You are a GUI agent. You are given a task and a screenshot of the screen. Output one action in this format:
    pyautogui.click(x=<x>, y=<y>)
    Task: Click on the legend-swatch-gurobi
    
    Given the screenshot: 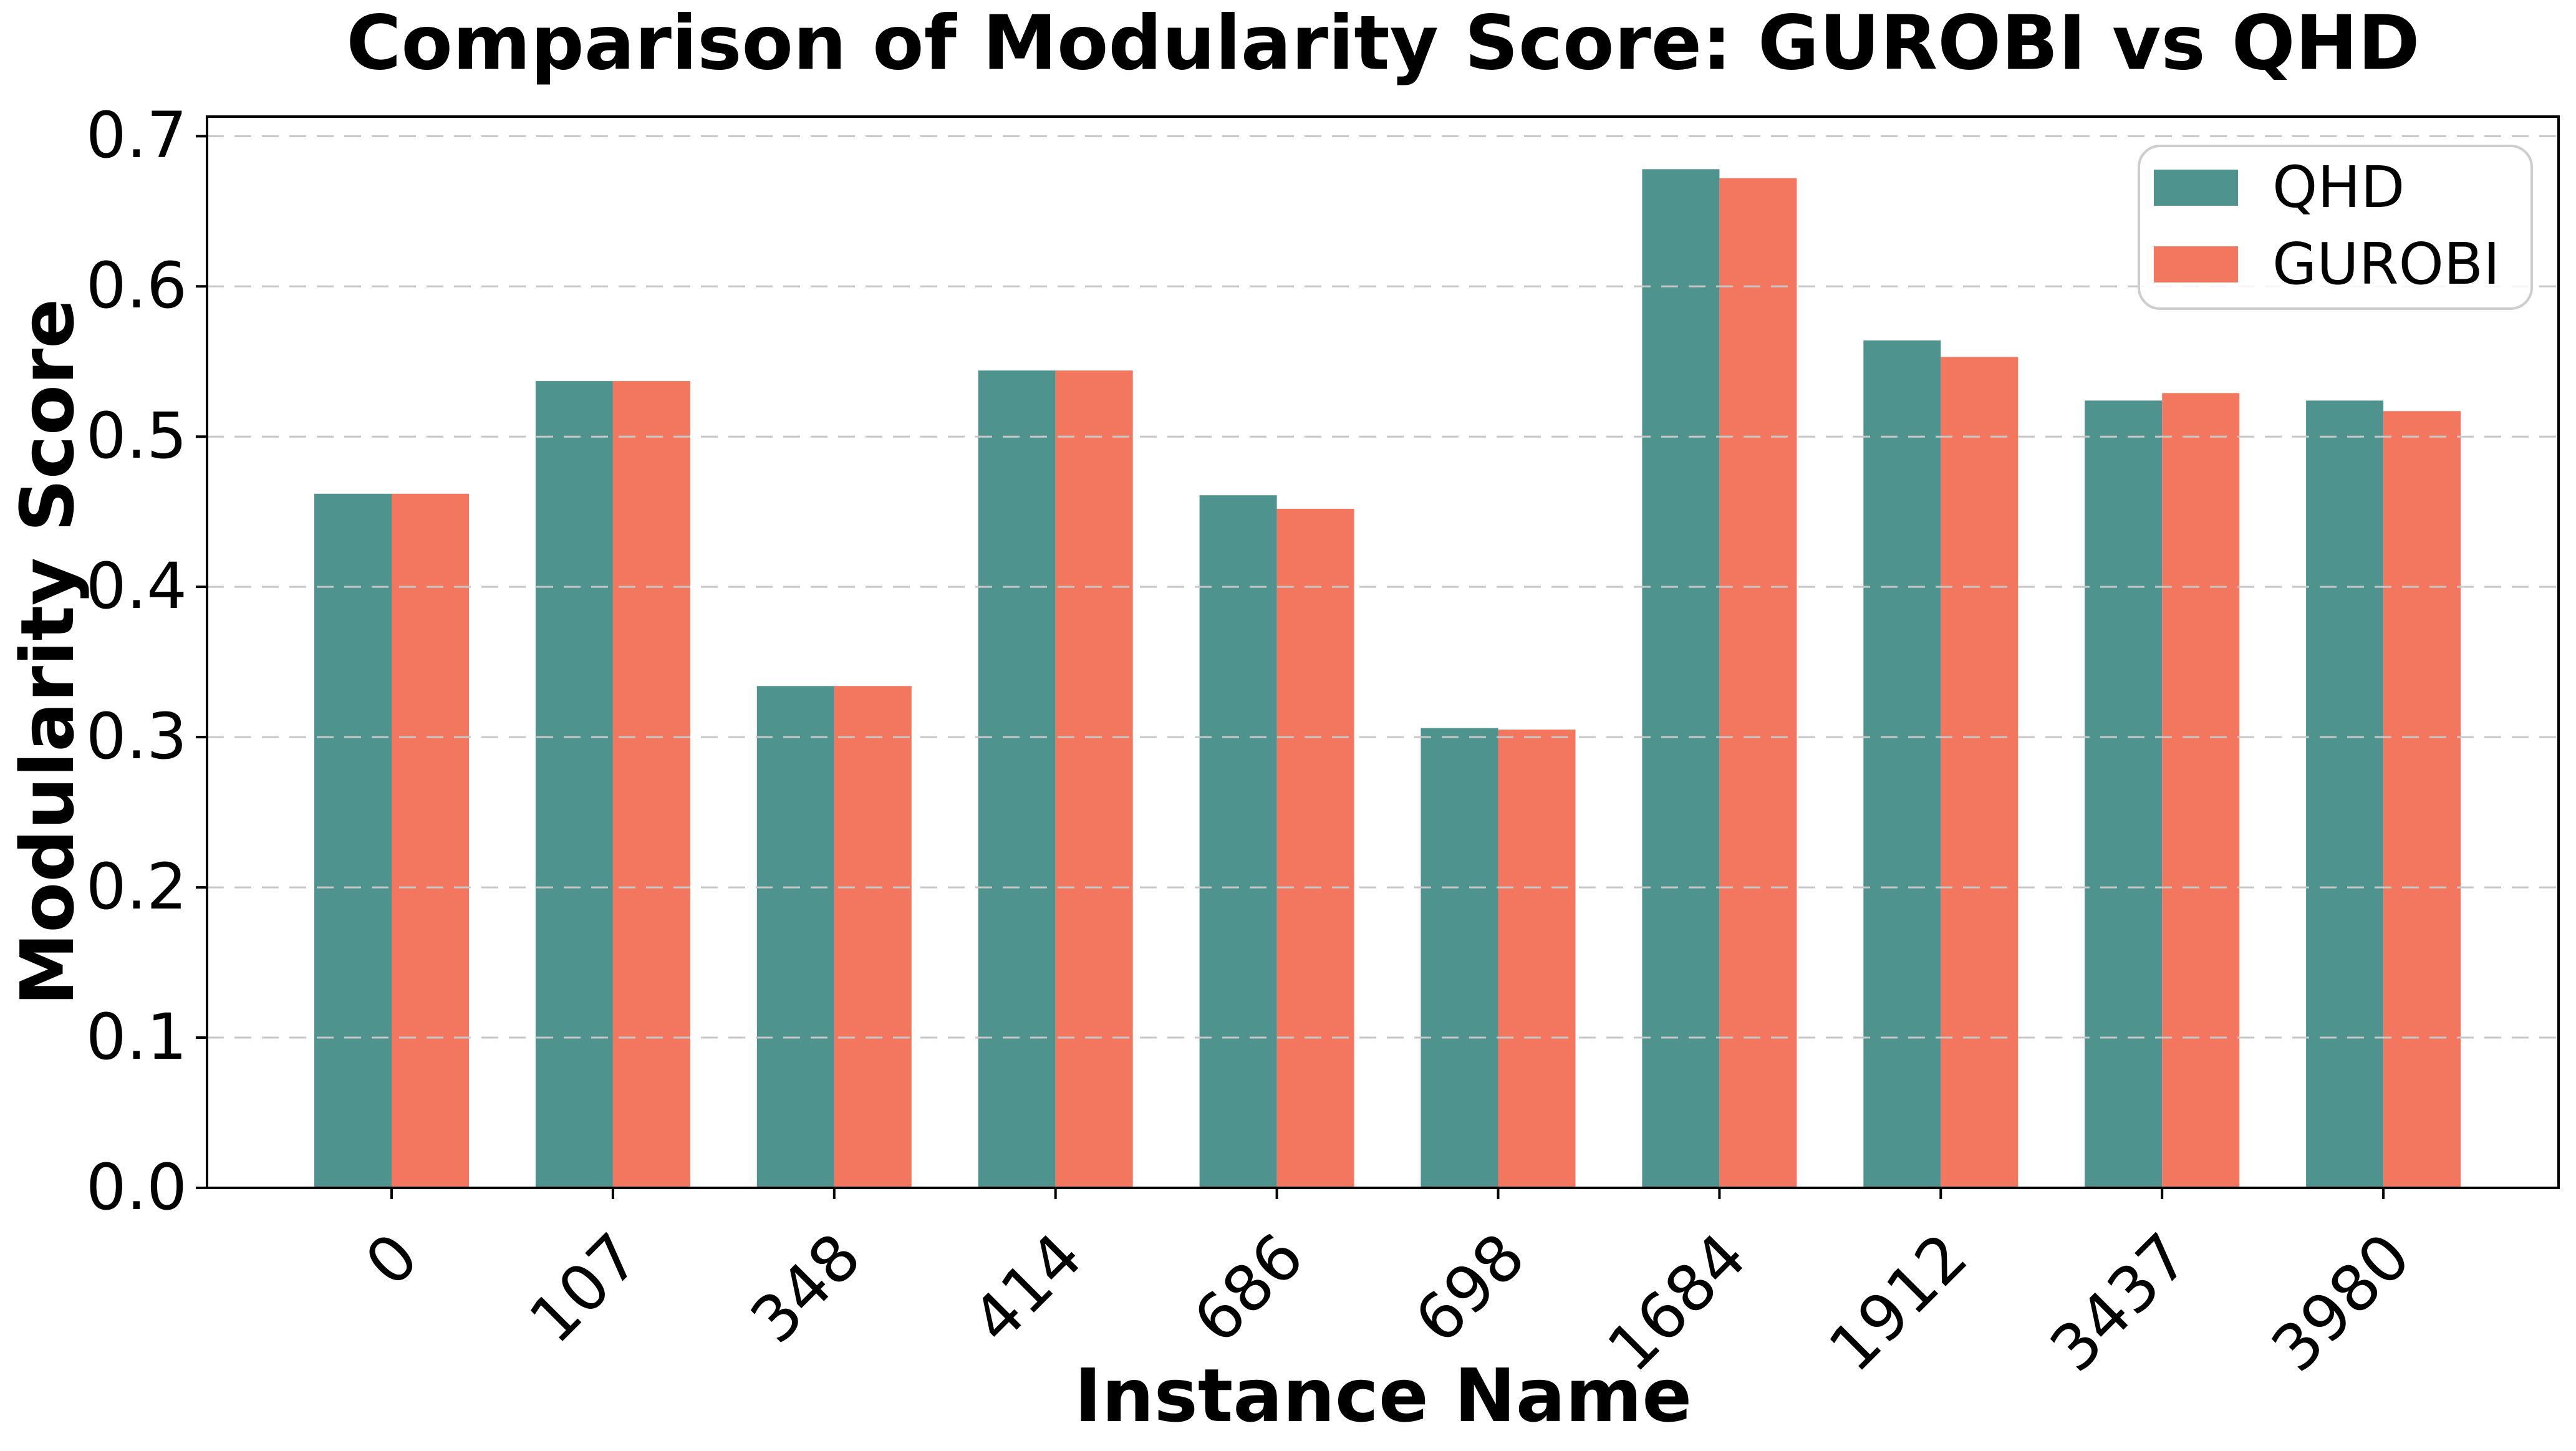 What is the action you would take?
    pyautogui.click(x=2196, y=264)
    